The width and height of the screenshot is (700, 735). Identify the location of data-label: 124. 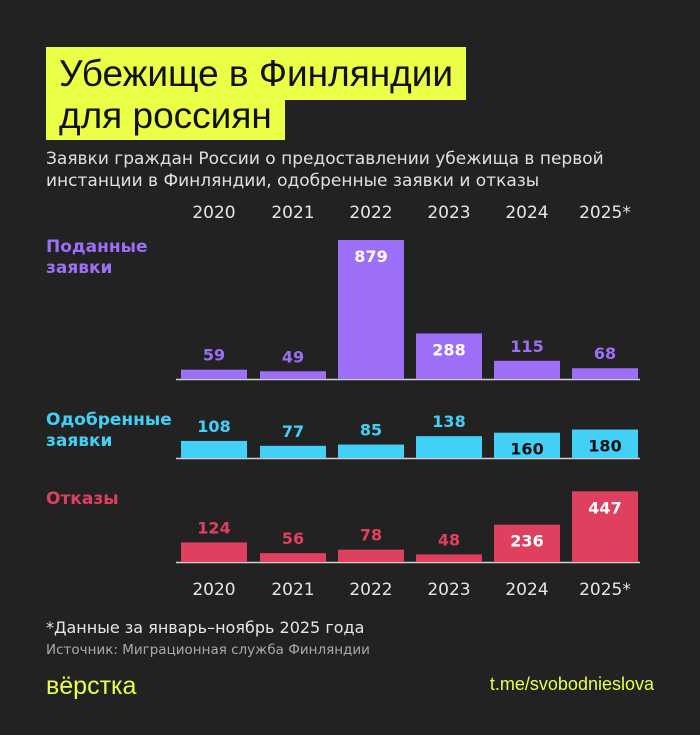
(213, 527).